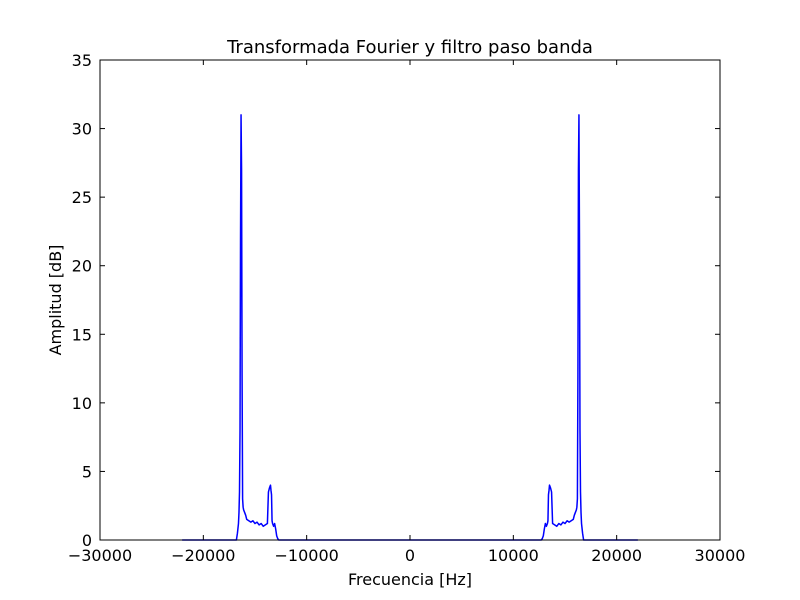 The height and width of the screenshot is (600, 800). What do you see at coordinates (82, 60) in the screenshot?
I see `y-tick-label: 35` at bounding box center [82, 60].